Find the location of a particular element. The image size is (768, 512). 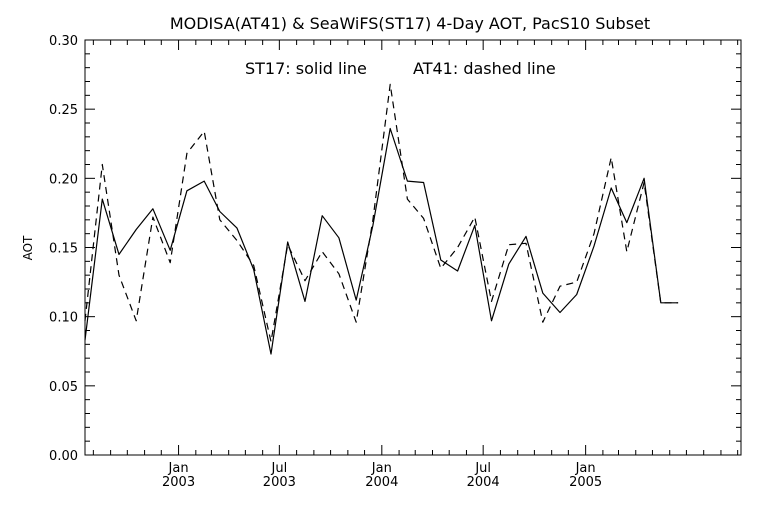

y-tick-label: 0.00 is located at coordinates (63, 456).